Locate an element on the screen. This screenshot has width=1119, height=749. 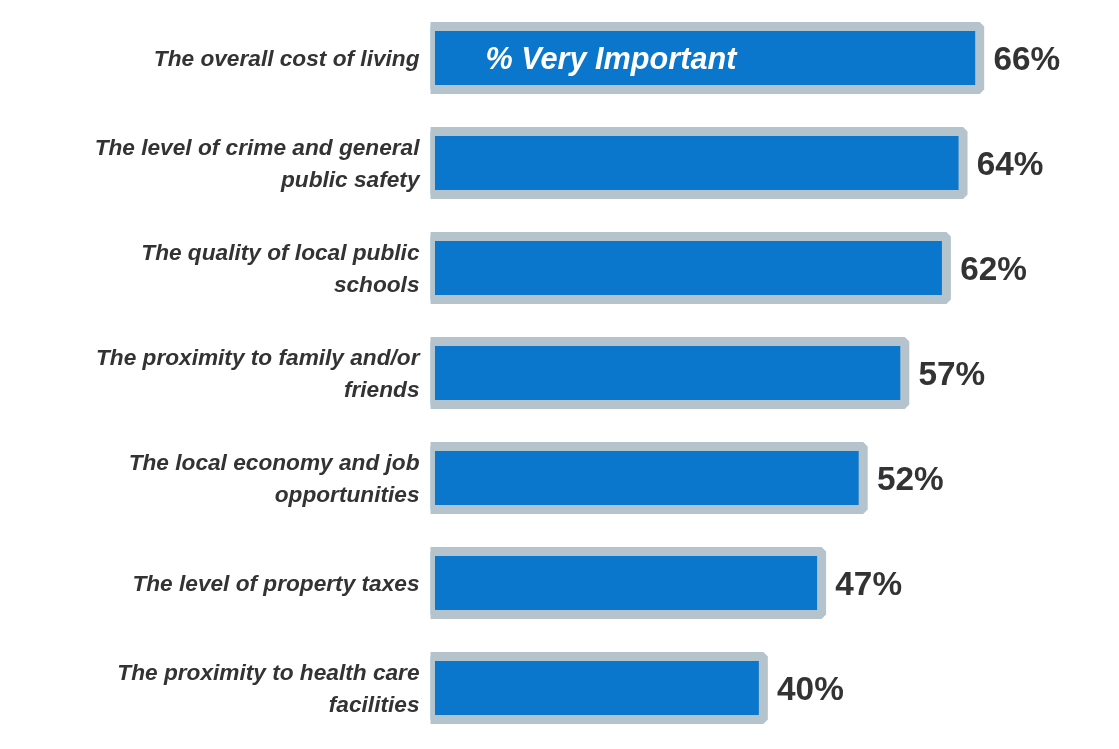
data-label: 40% is located at coordinates (810, 688).